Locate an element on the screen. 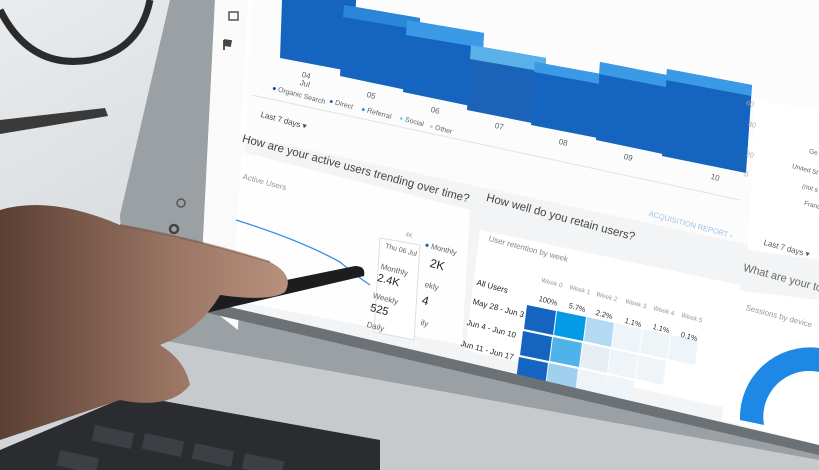 This screenshot has height=470, width=819. flag-icon is located at coordinates (228, 44).